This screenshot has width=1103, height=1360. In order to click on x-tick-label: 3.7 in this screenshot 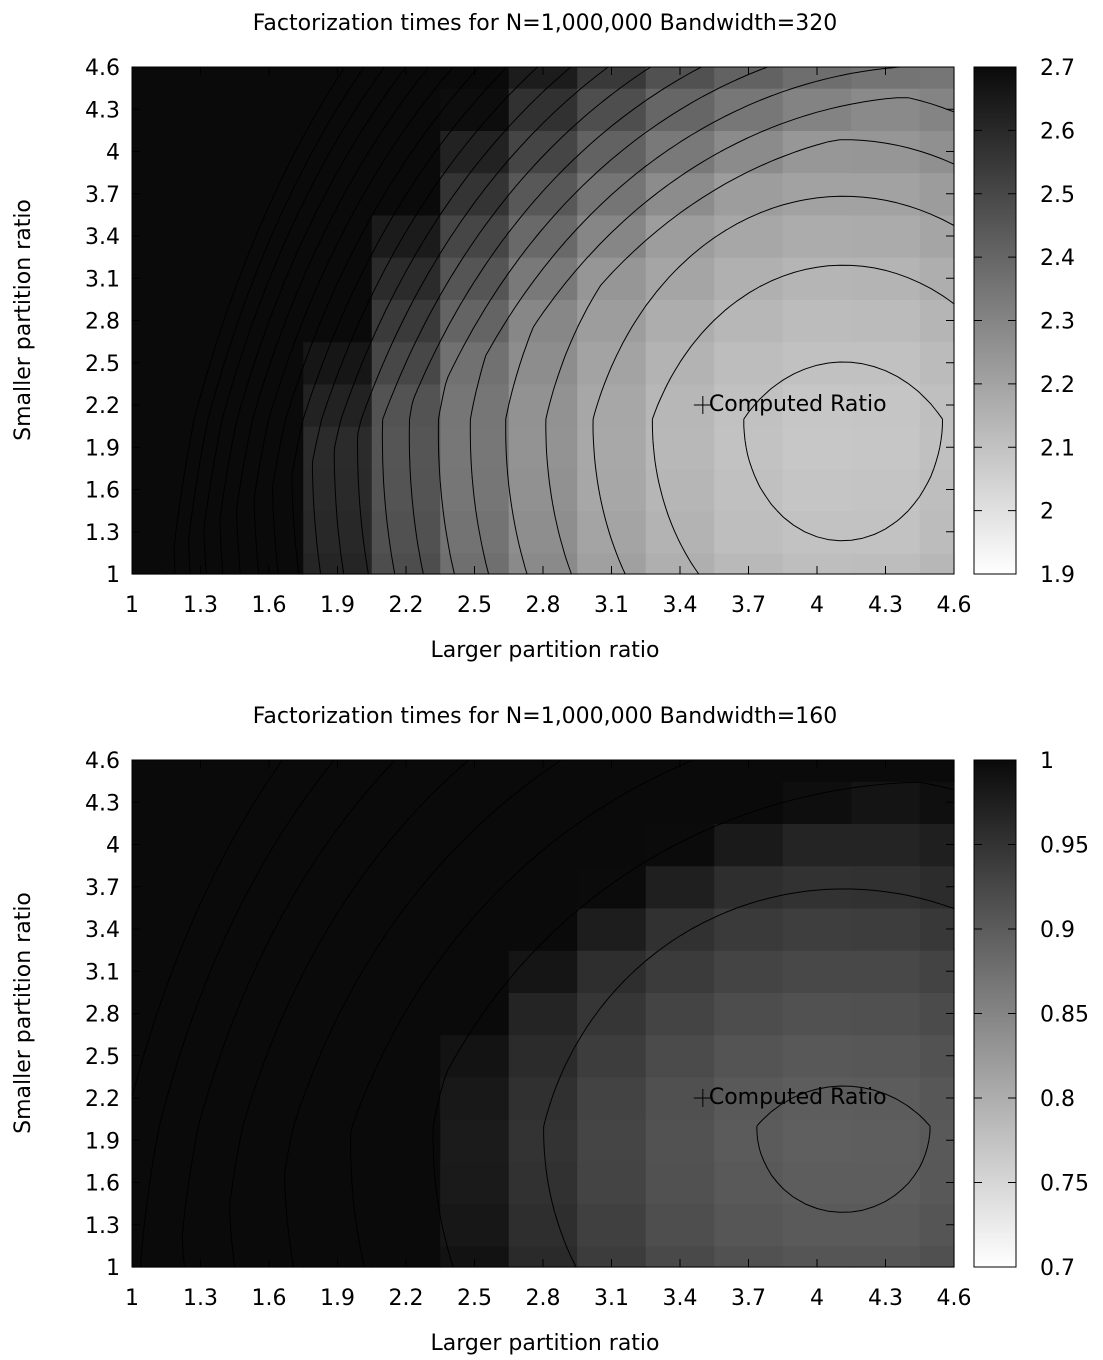, I will do `click(748, 1298)`.